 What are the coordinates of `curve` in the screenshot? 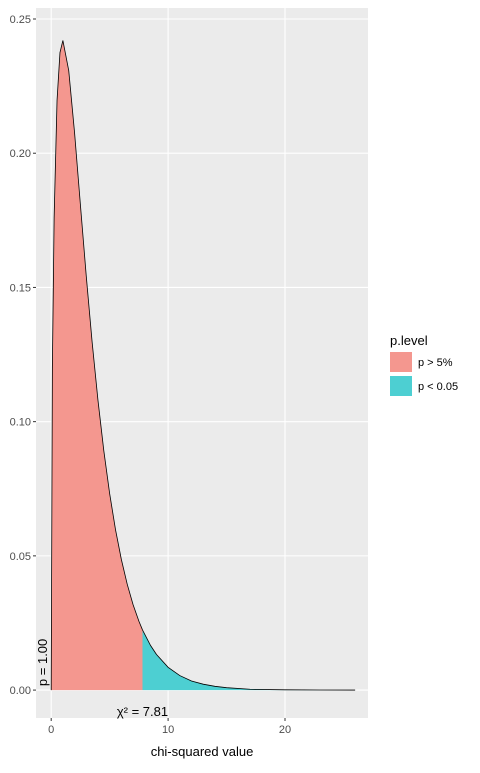 It's located at (249, 660).